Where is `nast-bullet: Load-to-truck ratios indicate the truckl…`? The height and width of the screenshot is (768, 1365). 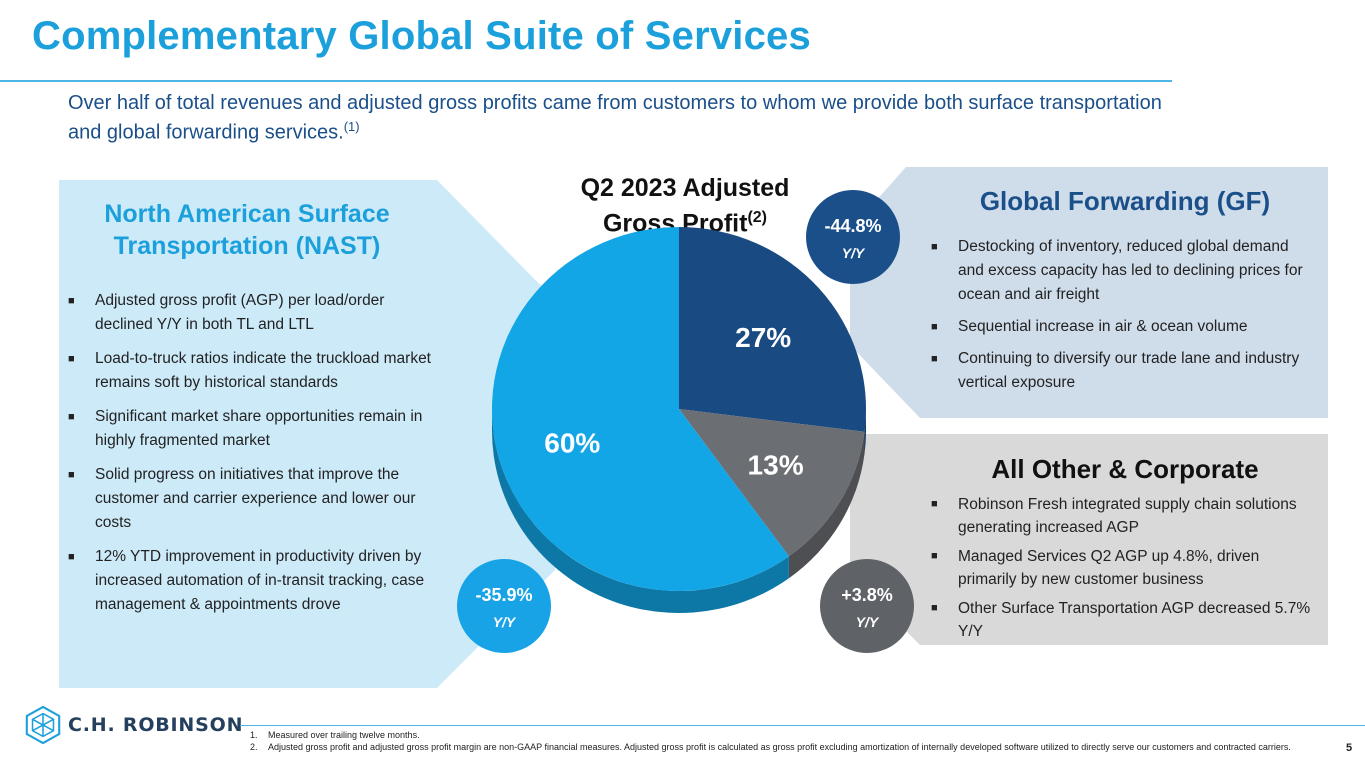
nast-bullet: Load-to-truck ratios indicate the truckl… is located at coordinates (250, 371).